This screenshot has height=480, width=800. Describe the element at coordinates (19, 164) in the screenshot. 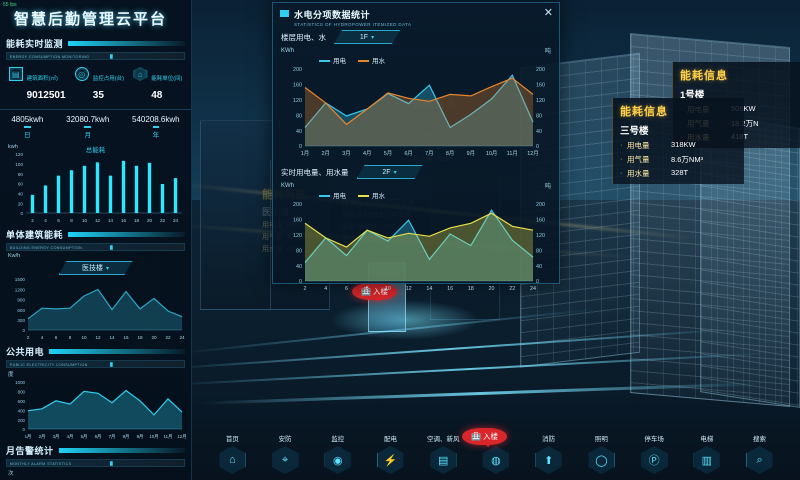

I see `svg-text: 100` at that location.